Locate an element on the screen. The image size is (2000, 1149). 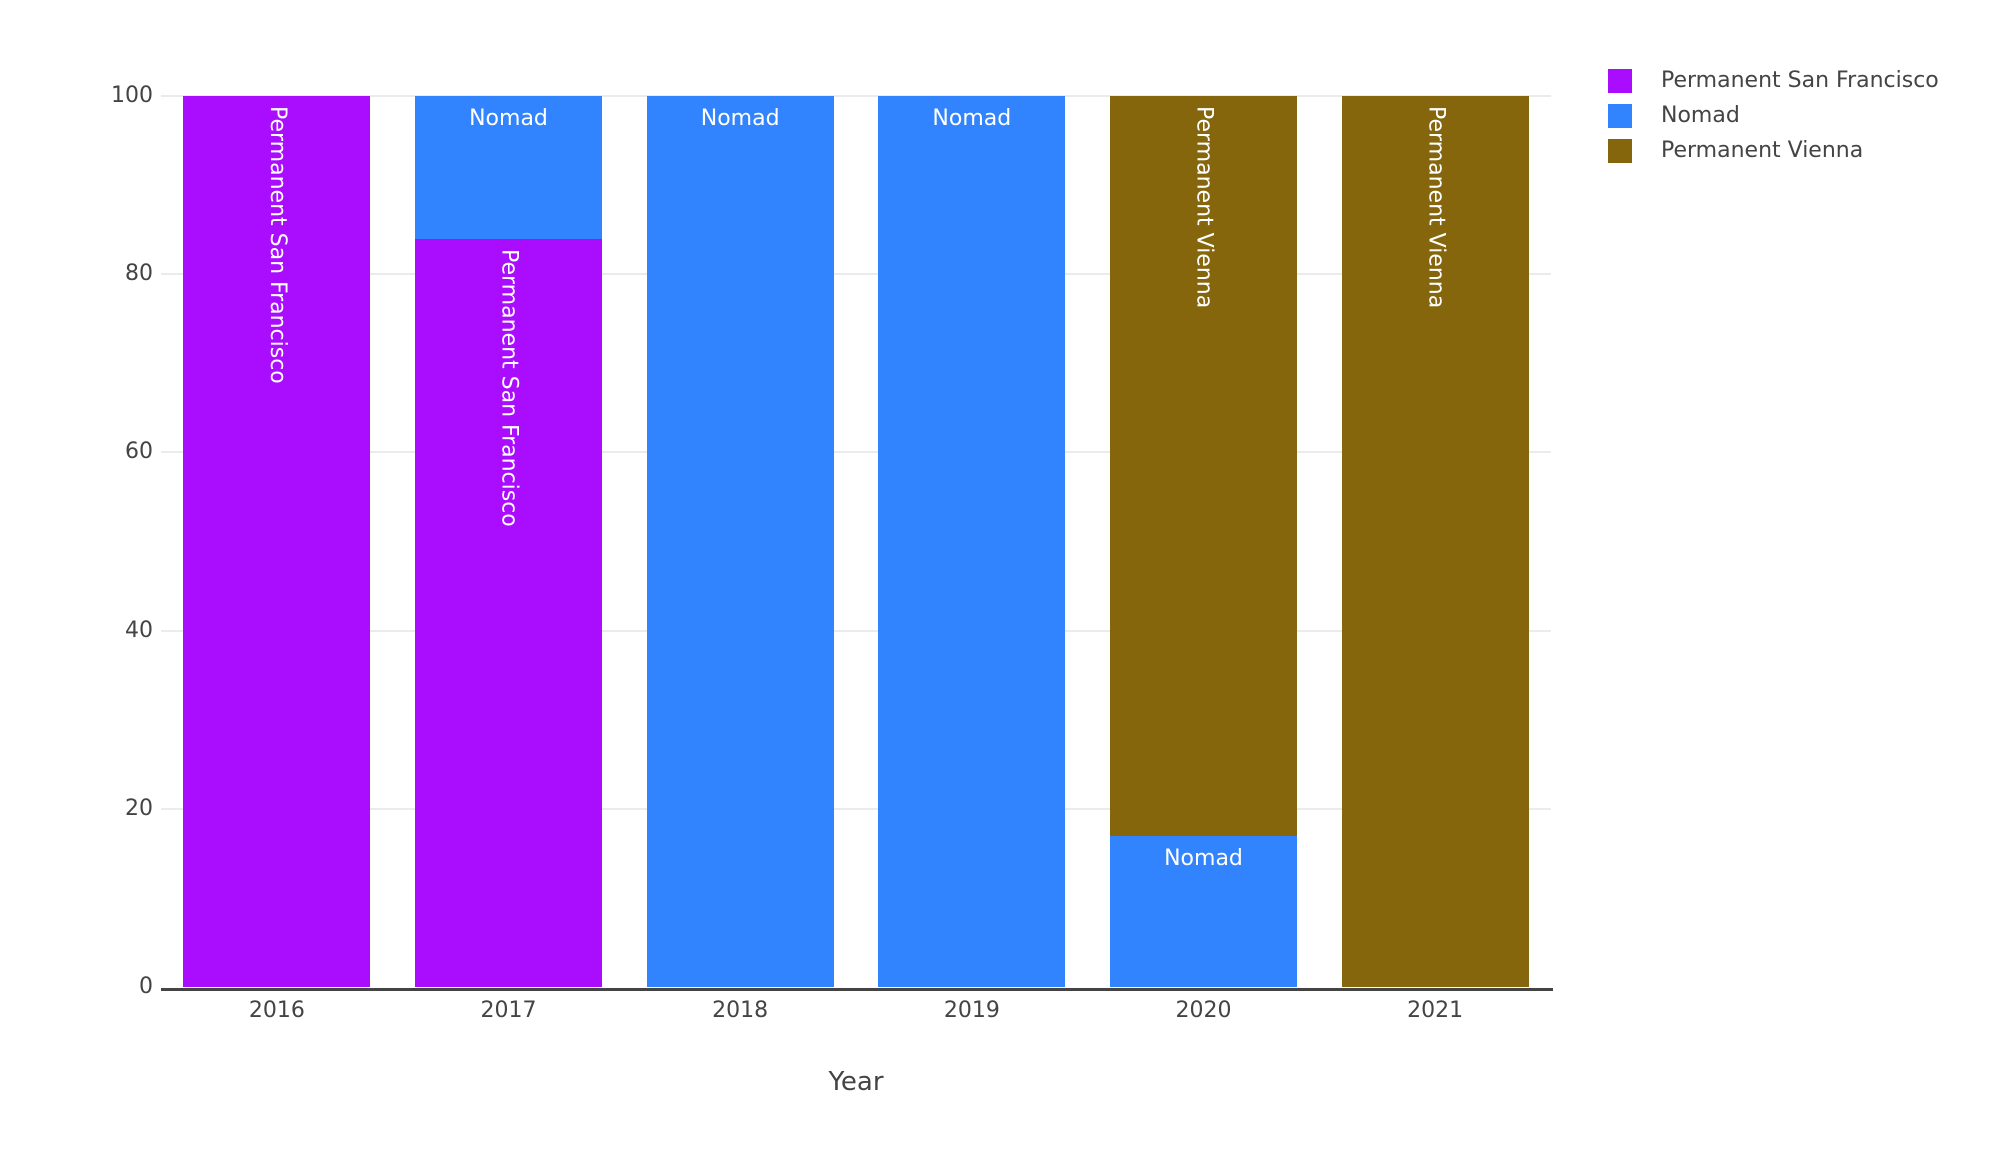
bar-column-2016: Permanent San Francisco is located at coordinates (277, 541).